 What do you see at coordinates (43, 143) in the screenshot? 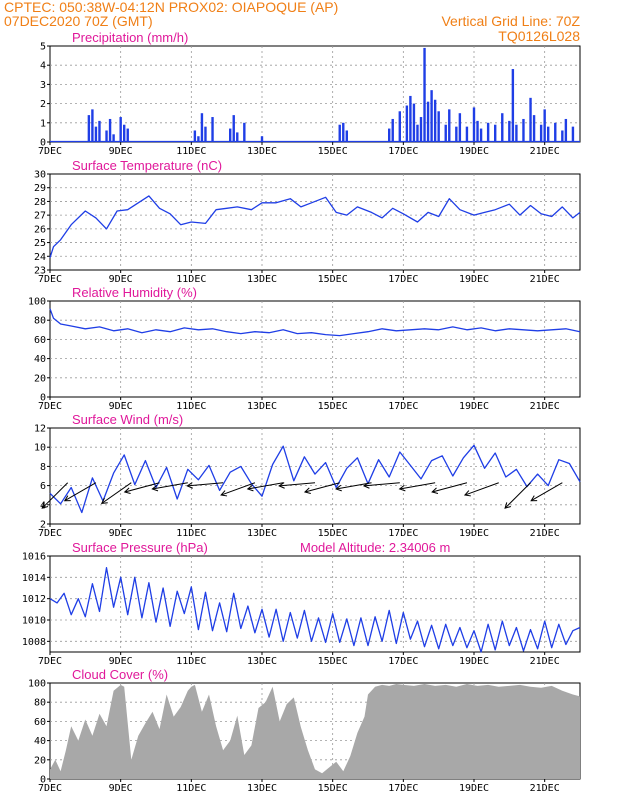
I see `precip-ytick-label: 0` at bounding box center [43, 143].